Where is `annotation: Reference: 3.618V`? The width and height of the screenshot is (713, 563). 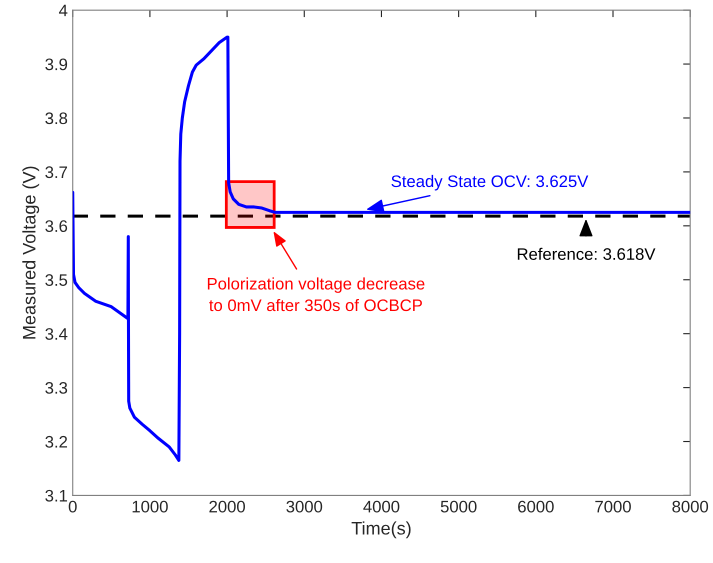 annotation: Reference: 3.618V is located at coordinates (587, 254).